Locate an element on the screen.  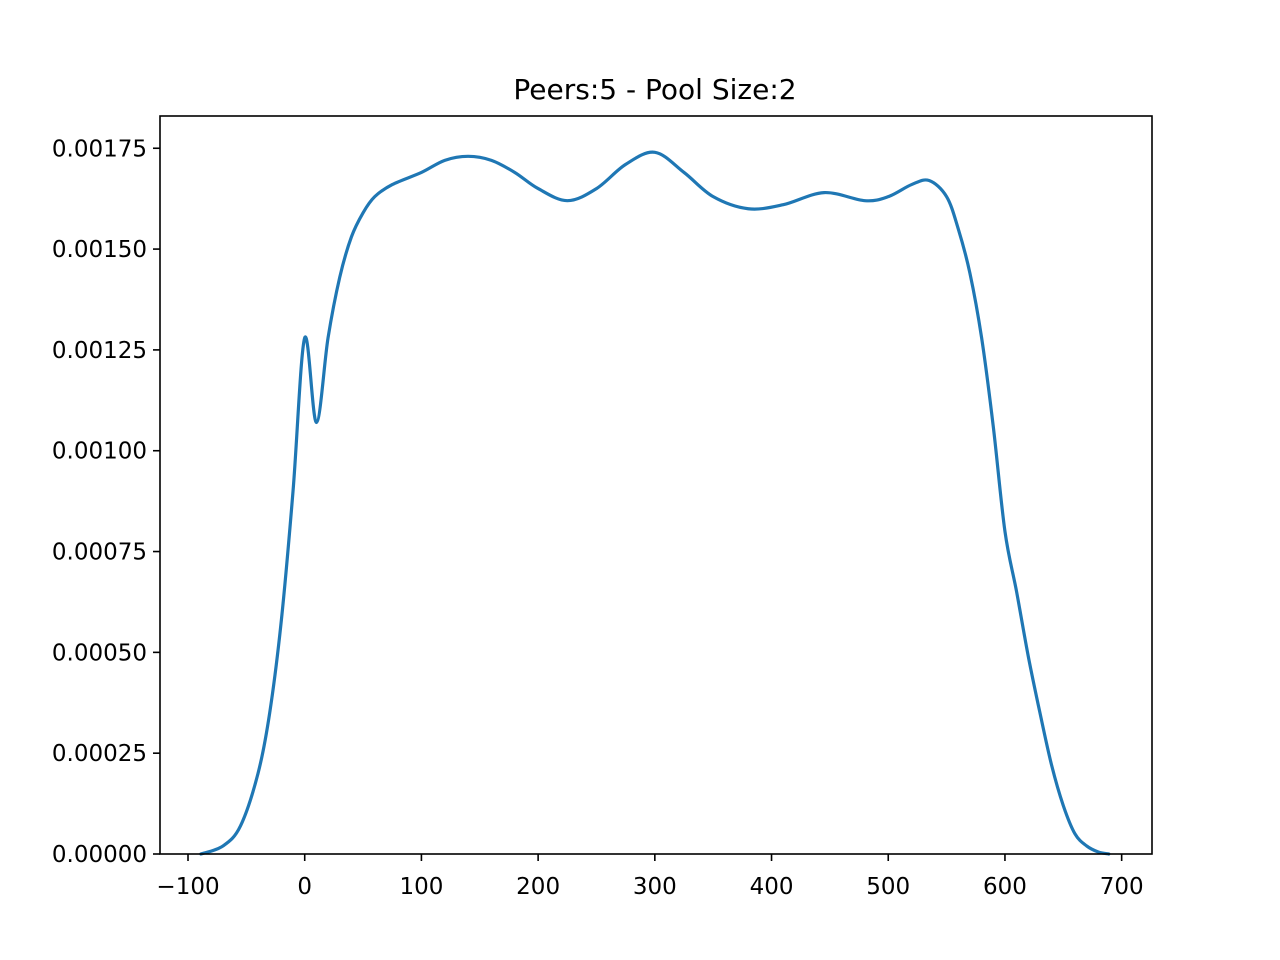
y-tick-label: 0.00000 is located at coordinates (99, 855).